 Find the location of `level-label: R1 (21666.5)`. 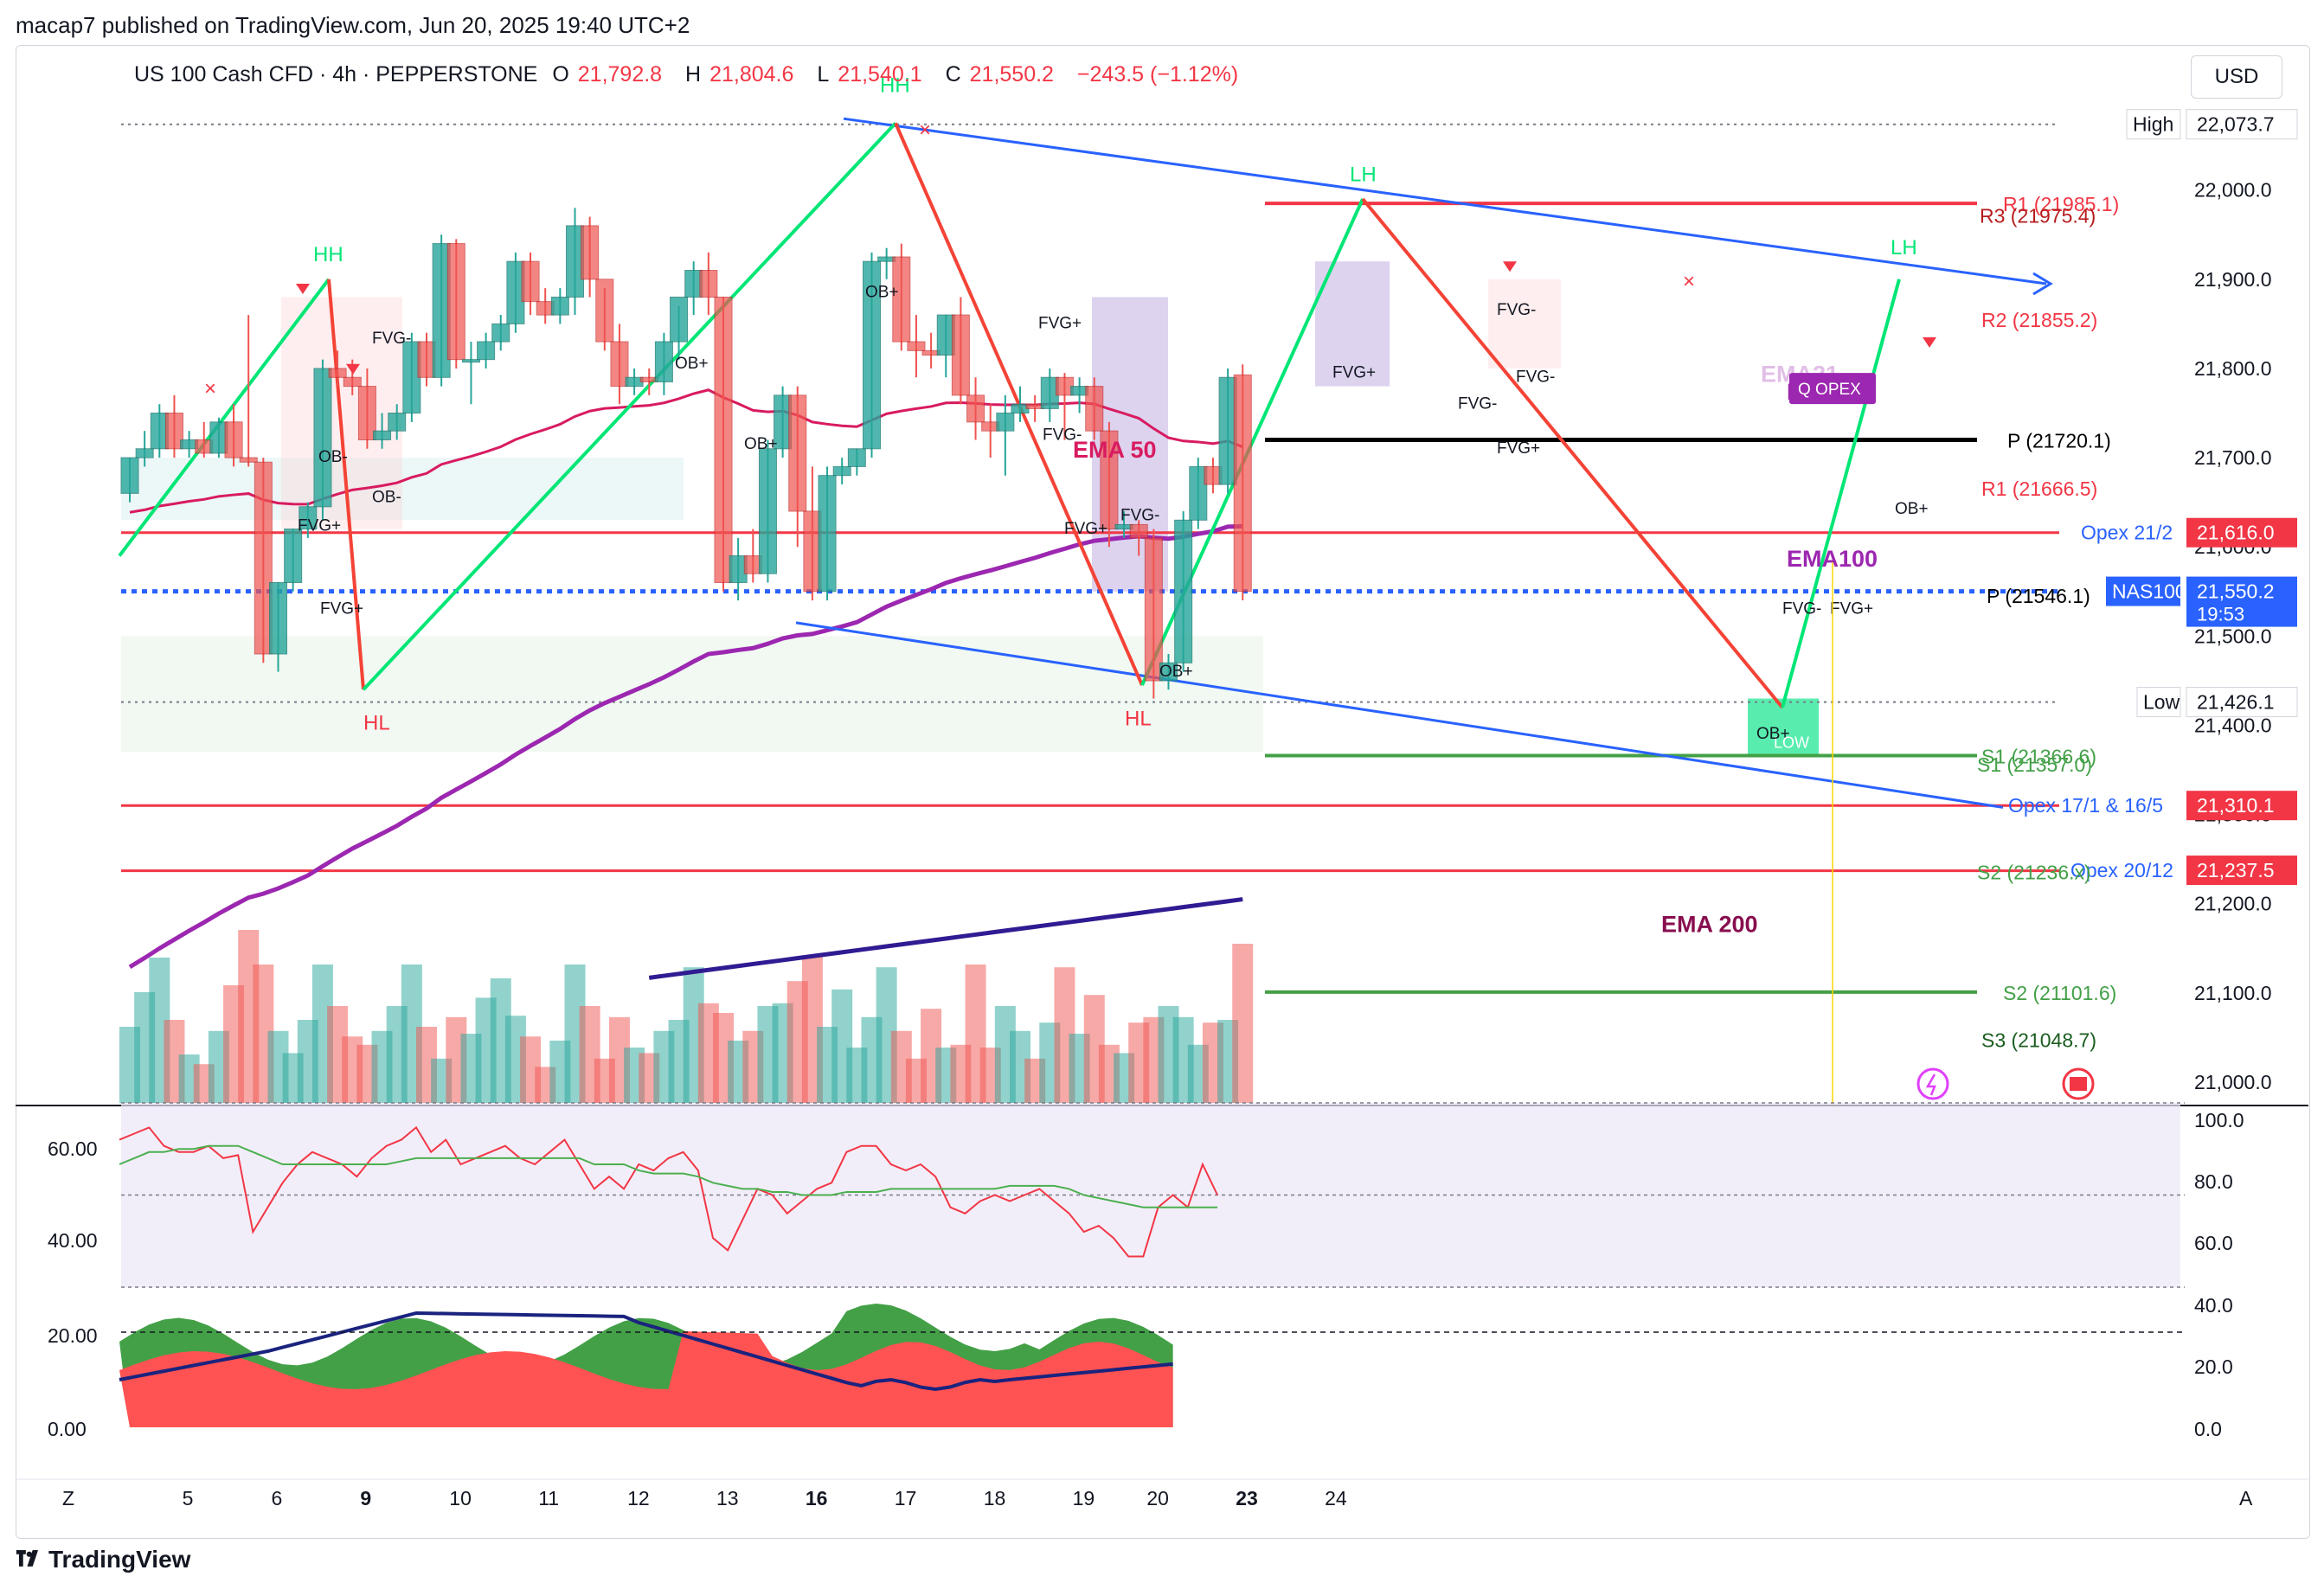

level-label: R1 (21666.5) is located at coordinates (2039, 489).